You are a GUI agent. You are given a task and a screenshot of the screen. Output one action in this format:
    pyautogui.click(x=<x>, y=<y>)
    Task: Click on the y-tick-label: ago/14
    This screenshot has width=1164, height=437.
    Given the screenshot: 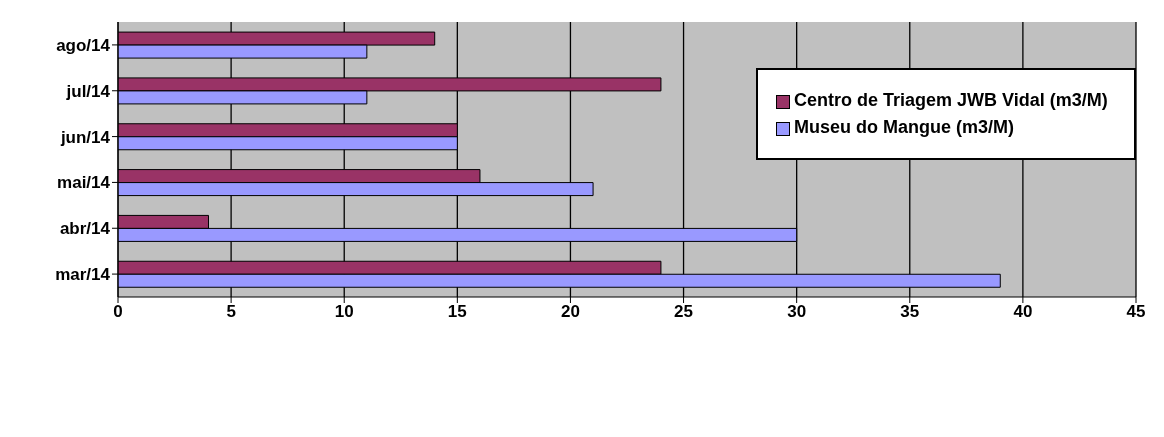 What is the action you would take?
    pyautogui.click(x=83, y=45)
    